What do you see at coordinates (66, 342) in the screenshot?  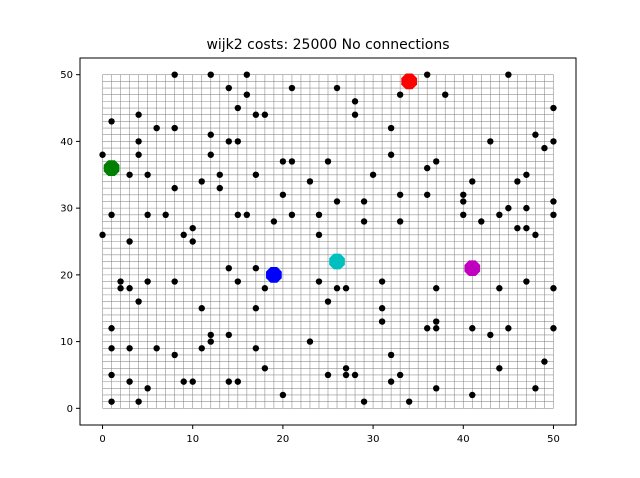 I see `y-tick-label: 10` at bounding box center [66, 342].